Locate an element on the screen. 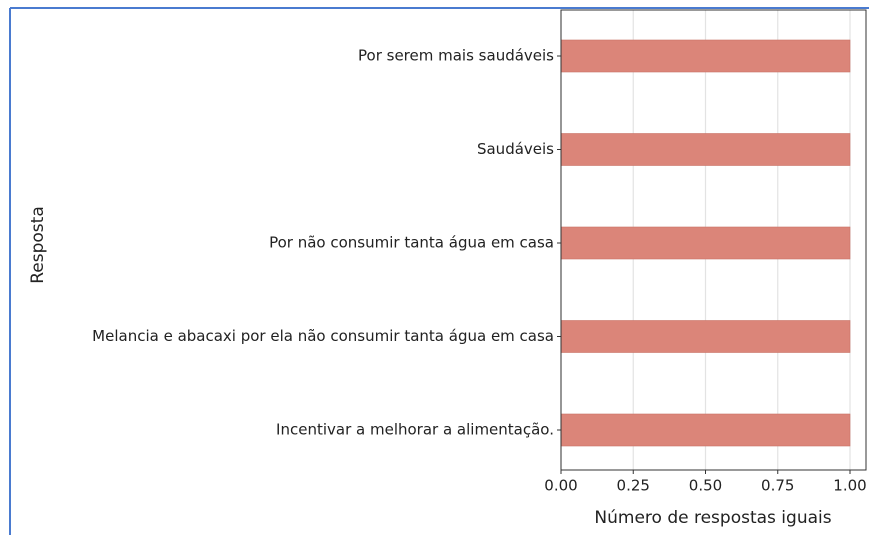 The height and width of the screenshot is (535, 869). x-tick-label: 0.25 is located at coordinates (633, 486).